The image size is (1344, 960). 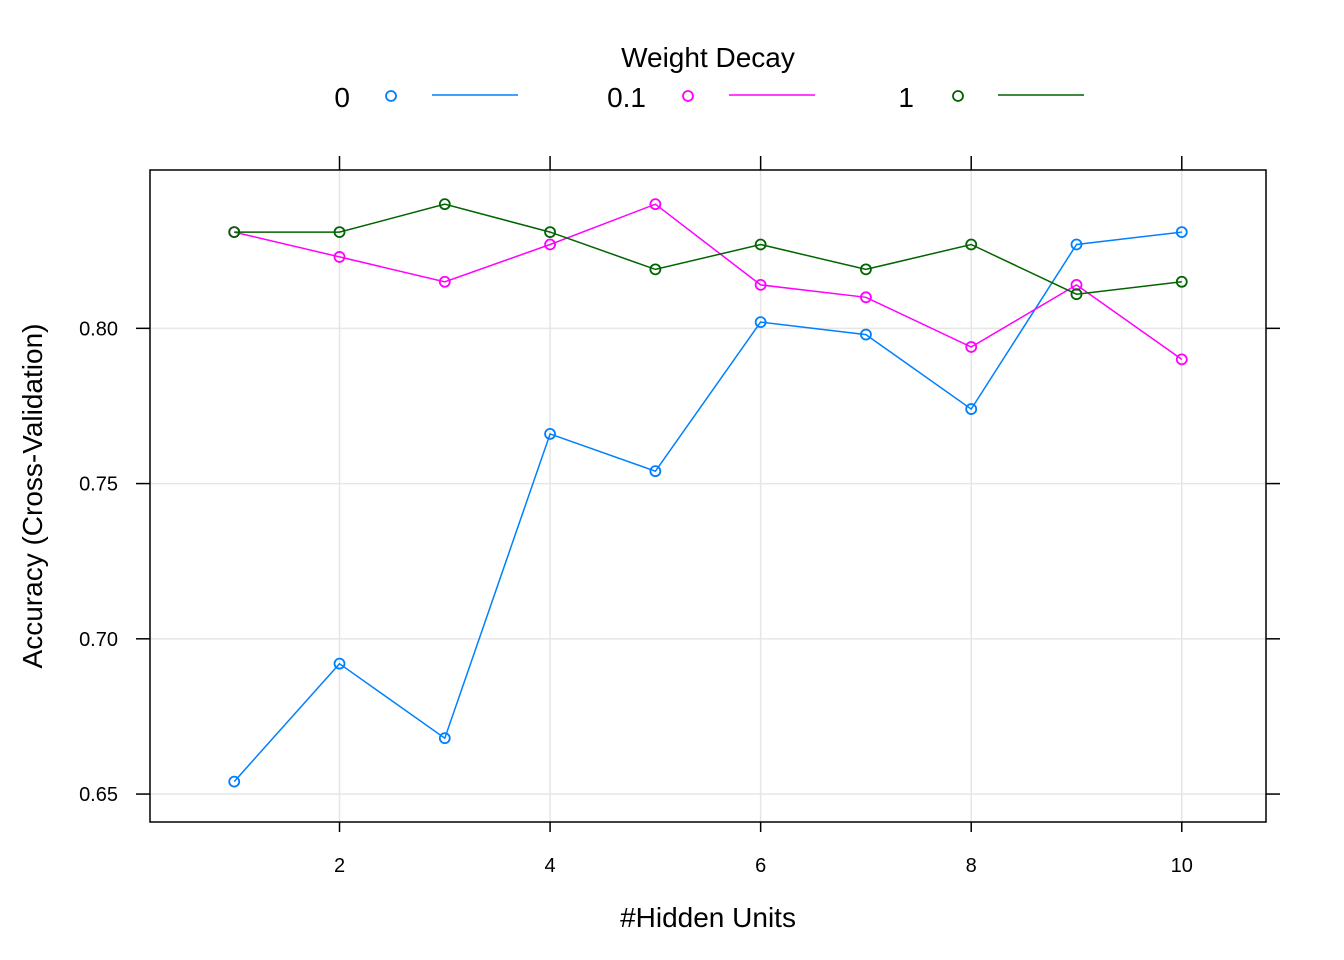 I want to click on legend: Weight Decay 0 0.1 1, so click(x=709, y=77).